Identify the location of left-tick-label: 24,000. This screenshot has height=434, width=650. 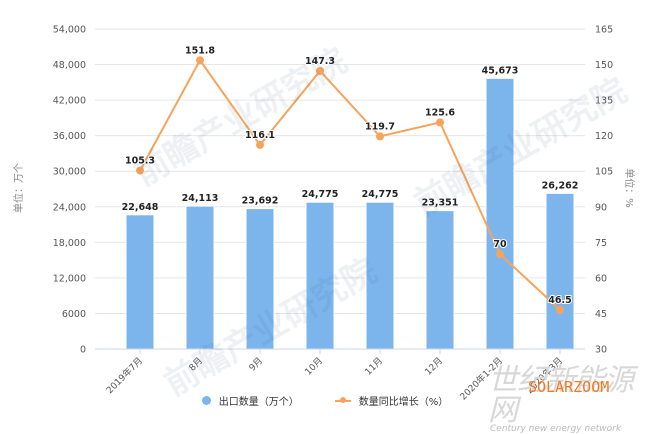
(69, 207).